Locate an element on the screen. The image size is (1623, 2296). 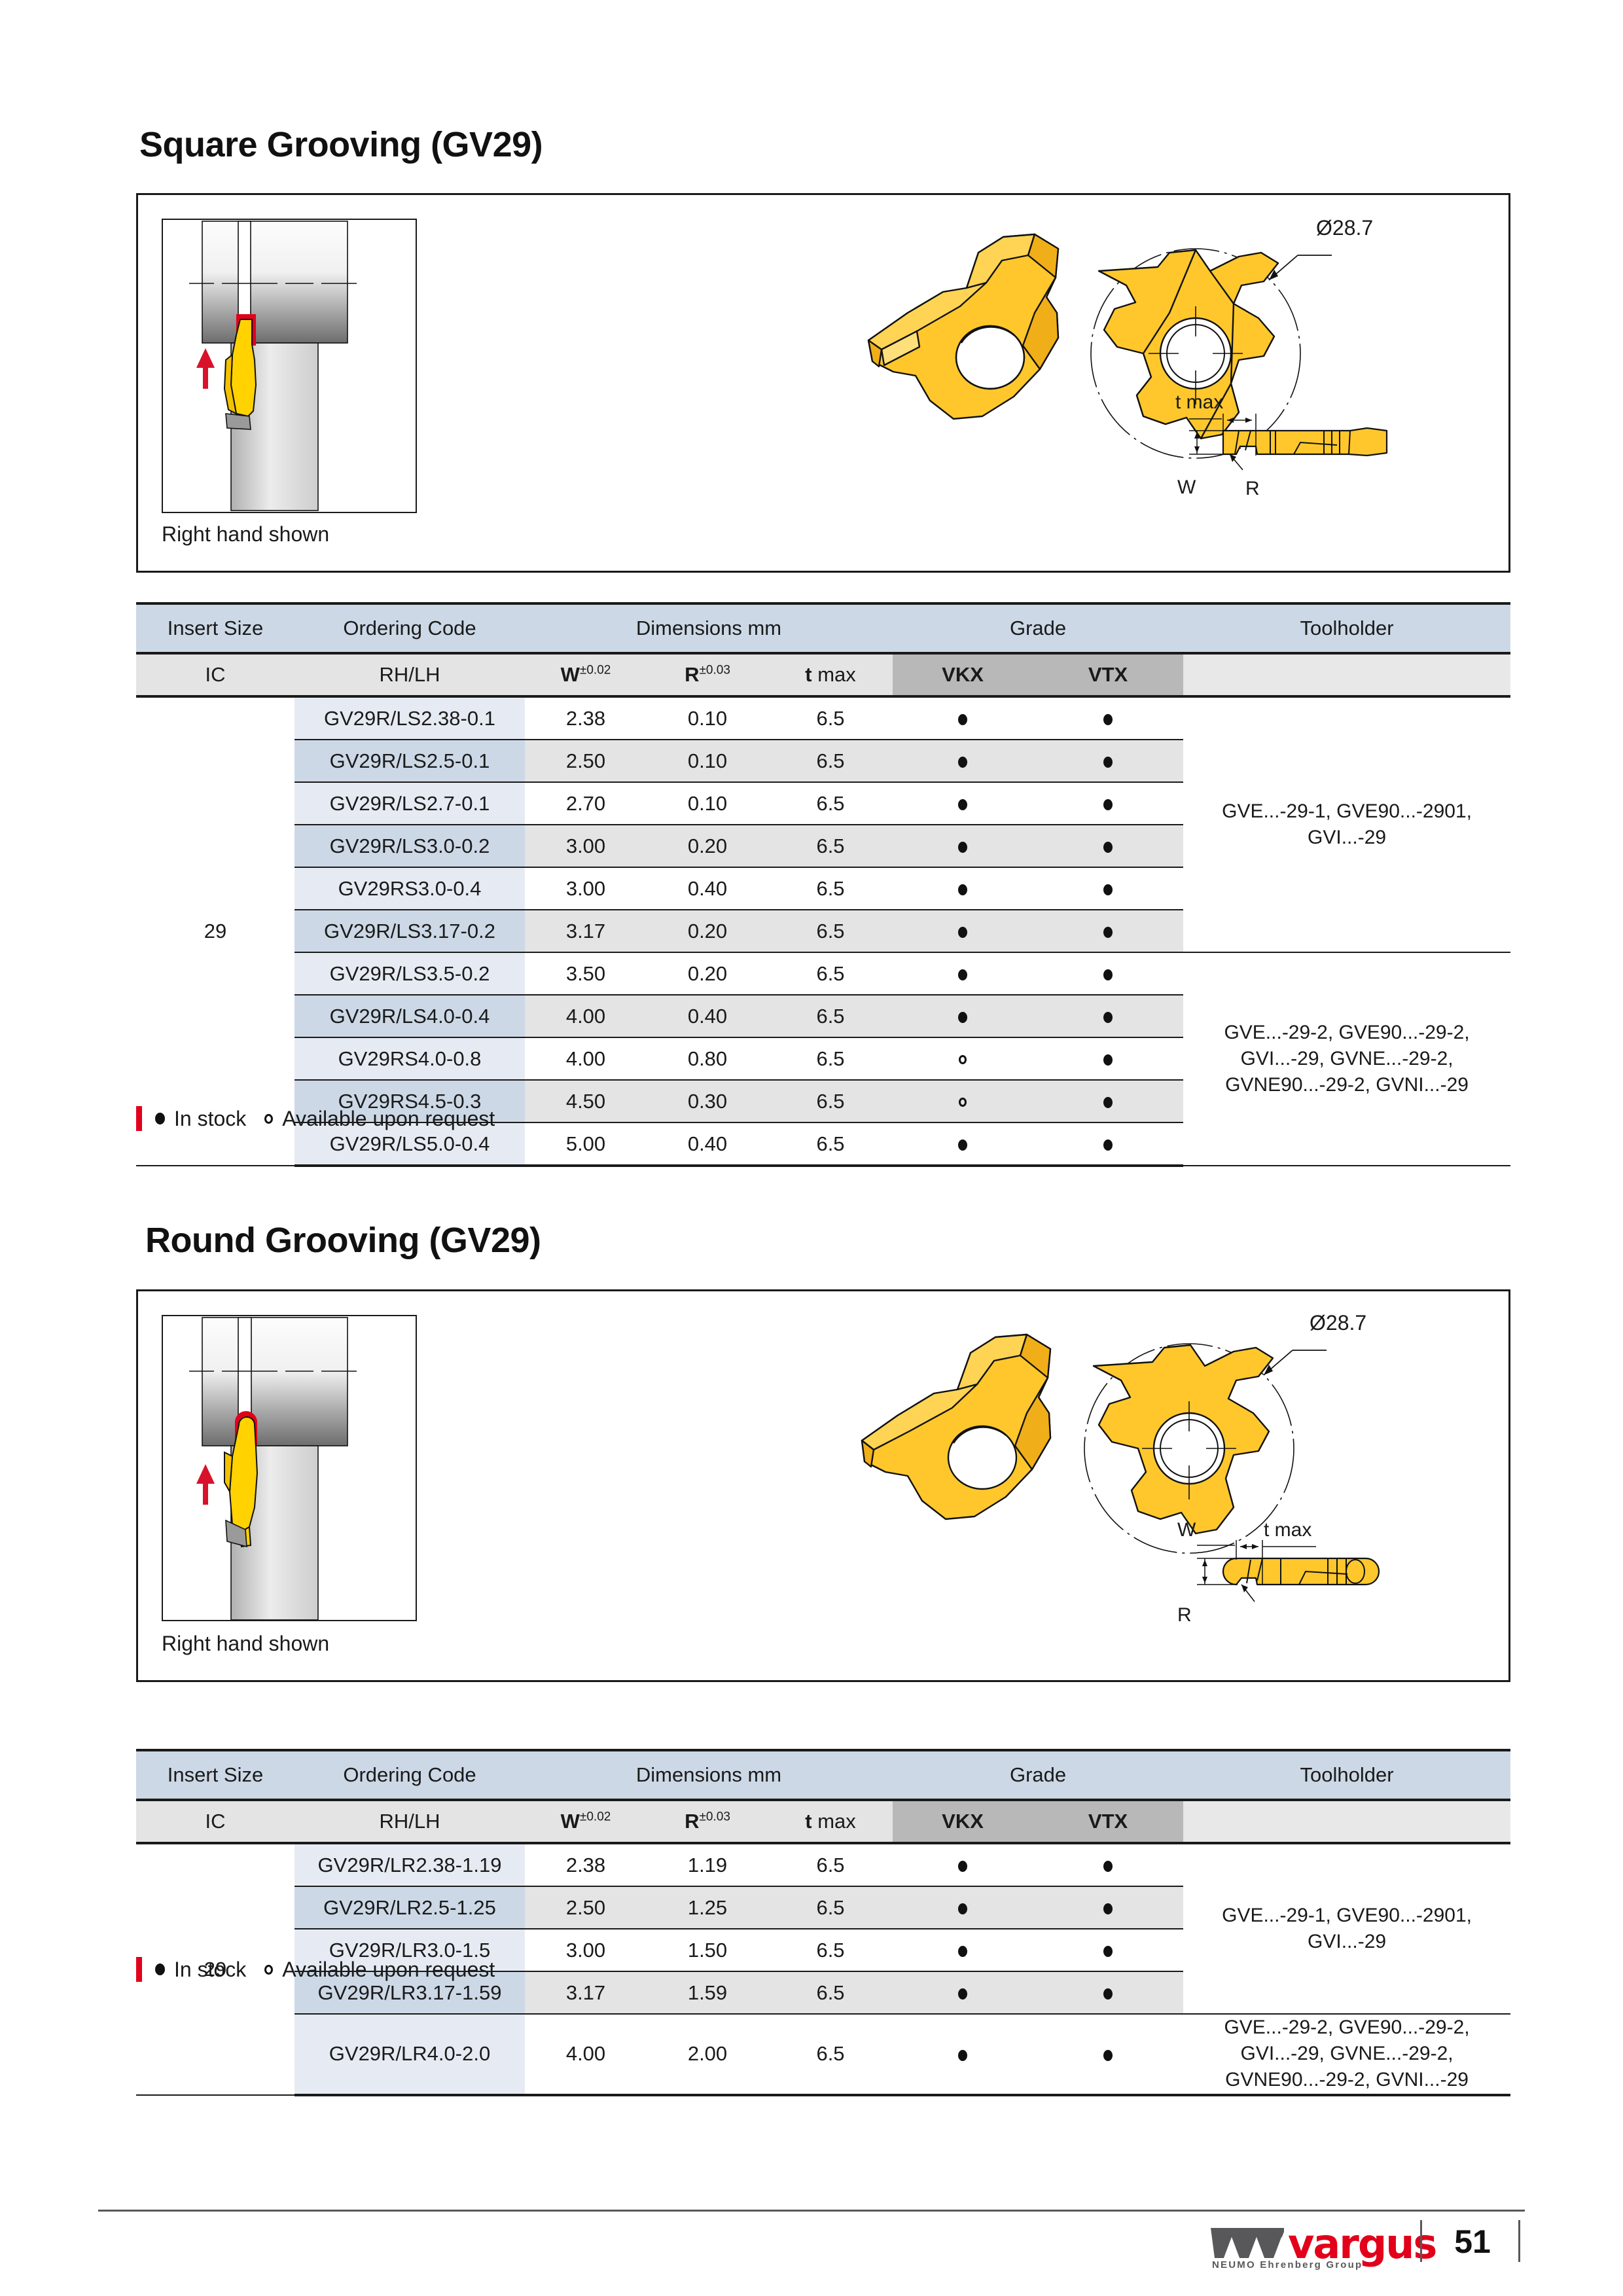
cell-ordering-code: GV29R/LR4.0-2.0 is located at coordinates (409, 2055).